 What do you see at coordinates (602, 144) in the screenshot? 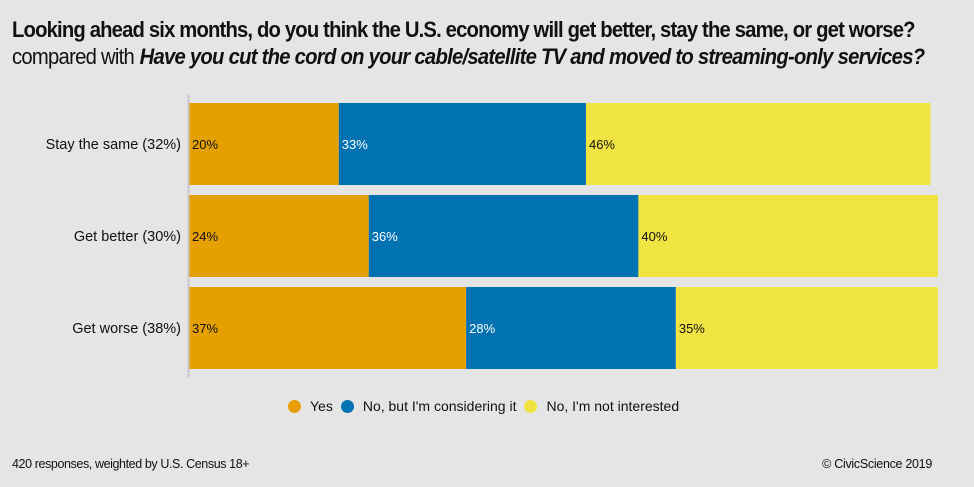
I see `data-label: 46%` at bounding box center [602, 144].